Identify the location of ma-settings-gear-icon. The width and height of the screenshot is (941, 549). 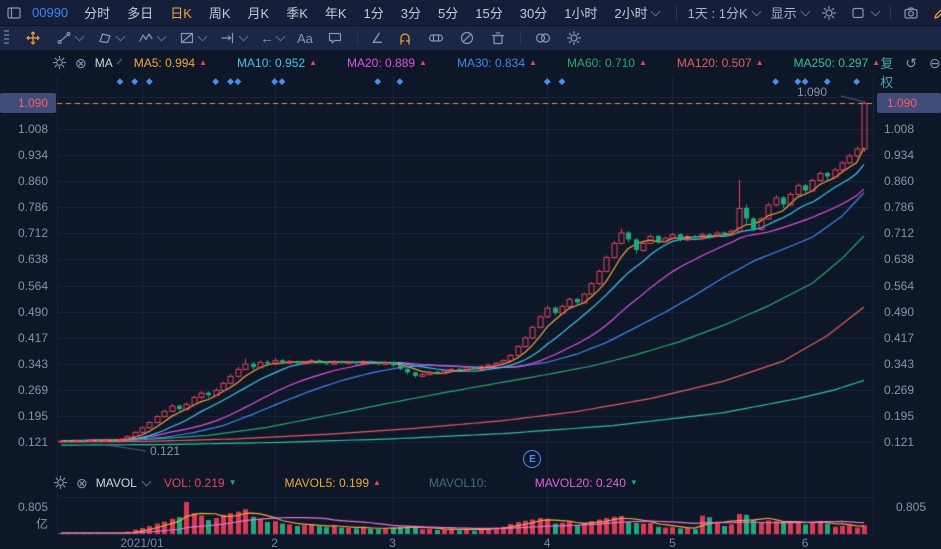
(59, 63).